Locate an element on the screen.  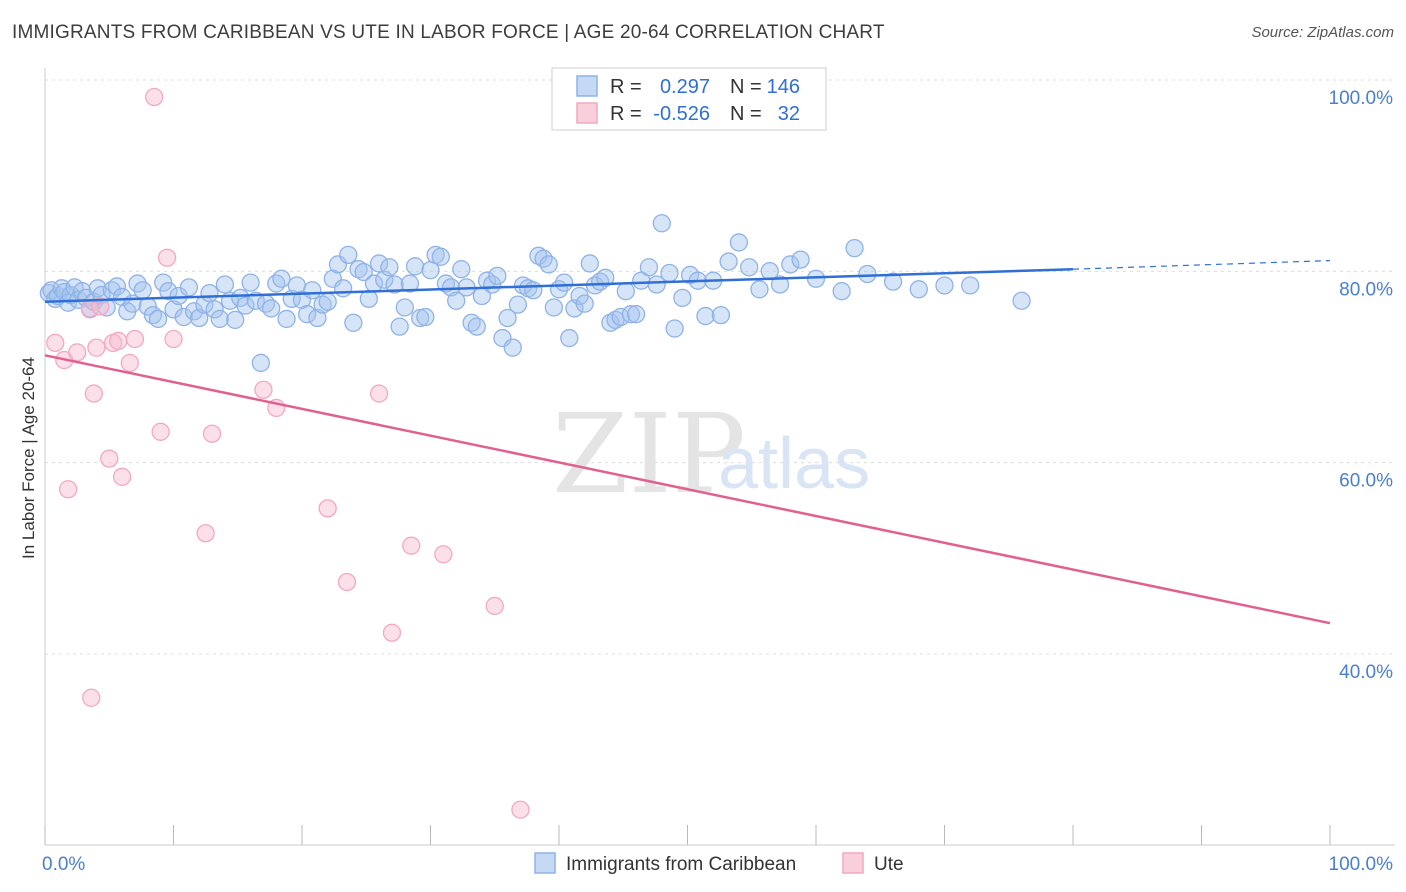
legend-n-label-2: N = is located at coordinates (746, 114).